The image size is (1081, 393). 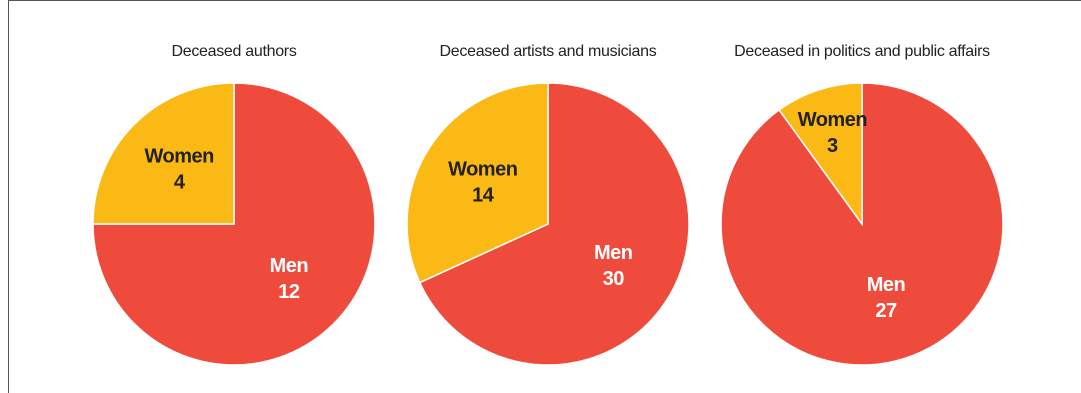 I want to click on slice-value: 30, so click(x=614, y=279).